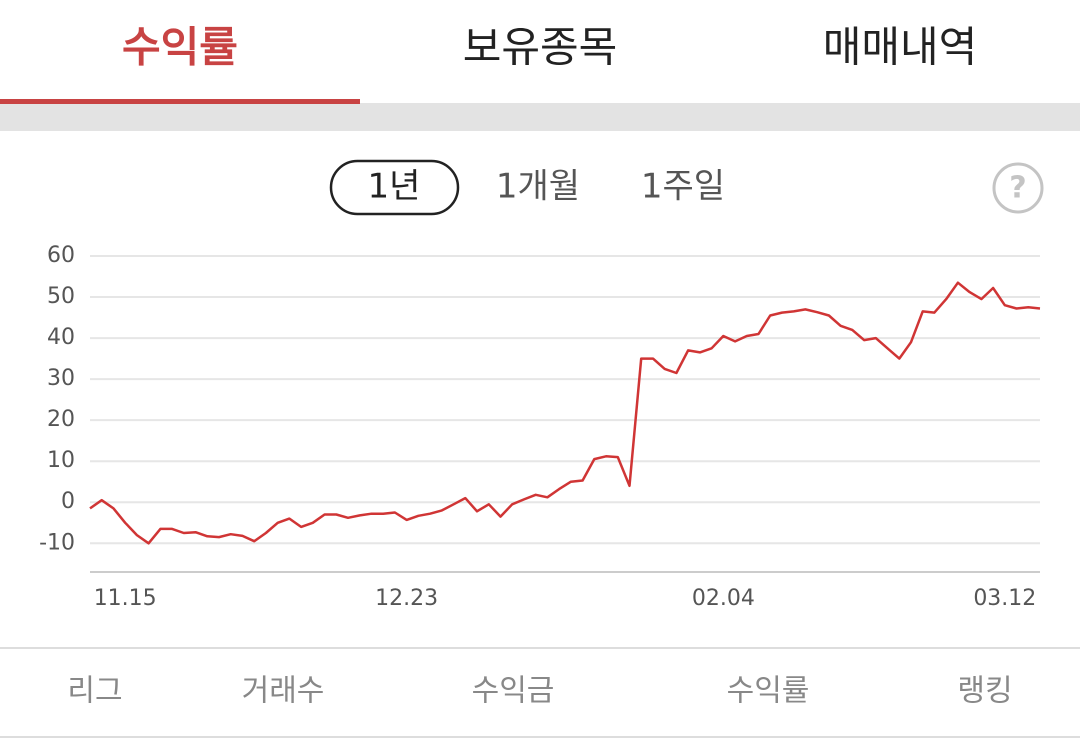  What do you see at coordinates (900, 47) in the screenshot?
I see `tab: 매매내역` at bounding box center [900, 47].